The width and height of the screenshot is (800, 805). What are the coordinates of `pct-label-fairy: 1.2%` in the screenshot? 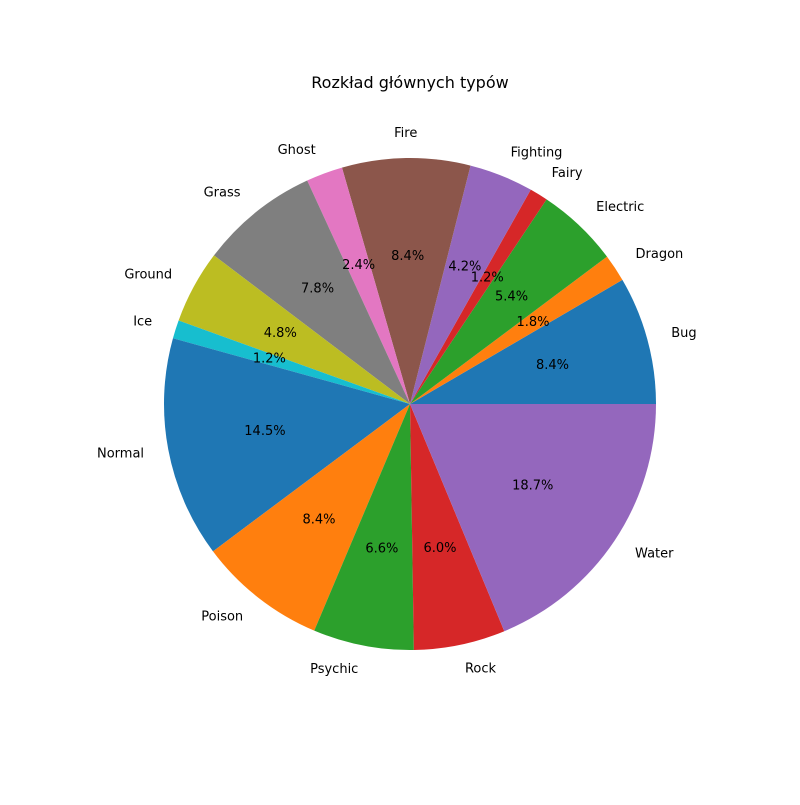 It's located at (487, 278).